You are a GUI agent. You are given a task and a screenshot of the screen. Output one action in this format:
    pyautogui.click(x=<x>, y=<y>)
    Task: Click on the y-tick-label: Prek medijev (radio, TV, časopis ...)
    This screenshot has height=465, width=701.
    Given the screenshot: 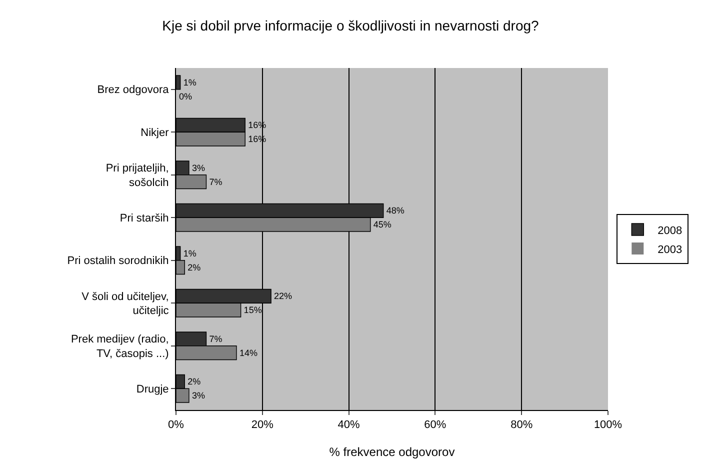 What is the action you would take?
    pyautogui.click(x=119, y=347)
    